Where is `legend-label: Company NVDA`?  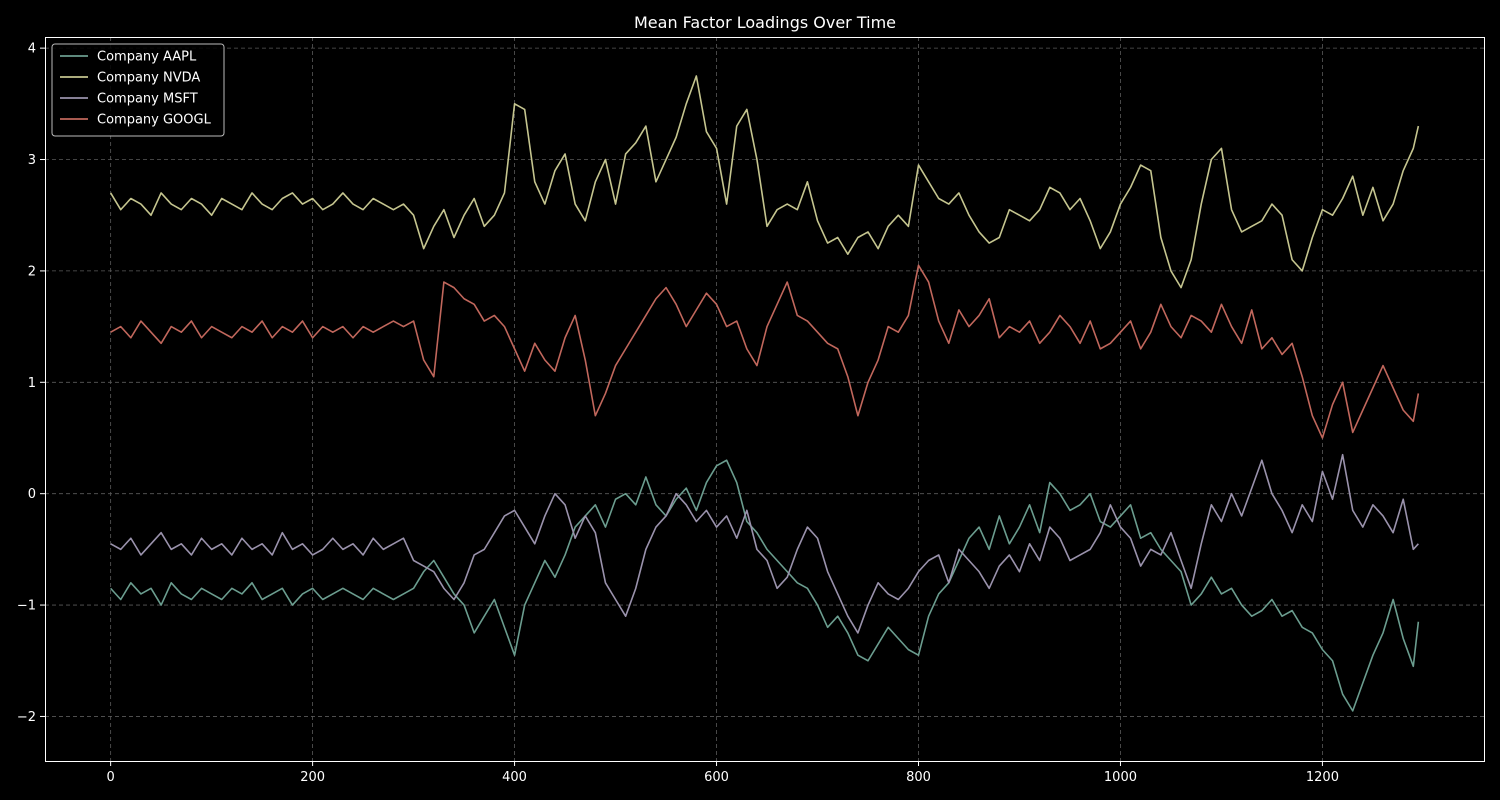
legend-label: Company NVDA is located at coordinates (148, 78).